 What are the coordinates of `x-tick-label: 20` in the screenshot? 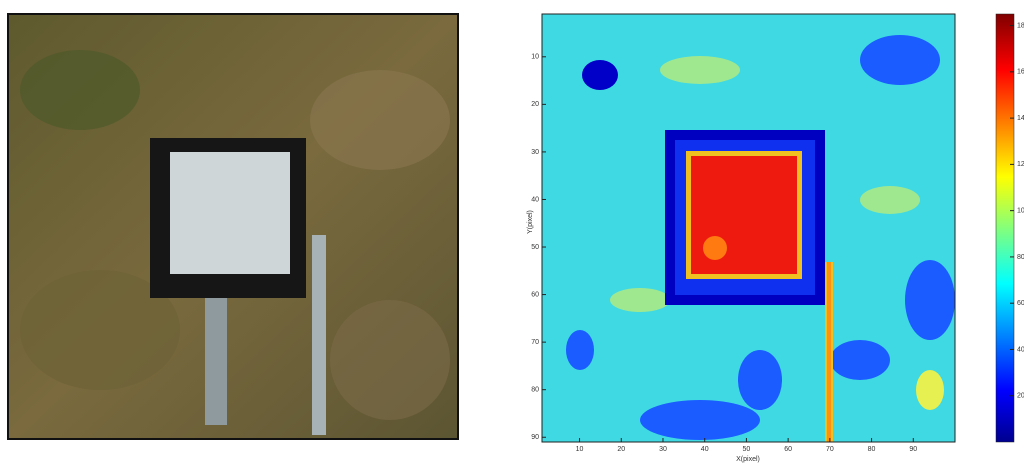 It's located at (621, 449).